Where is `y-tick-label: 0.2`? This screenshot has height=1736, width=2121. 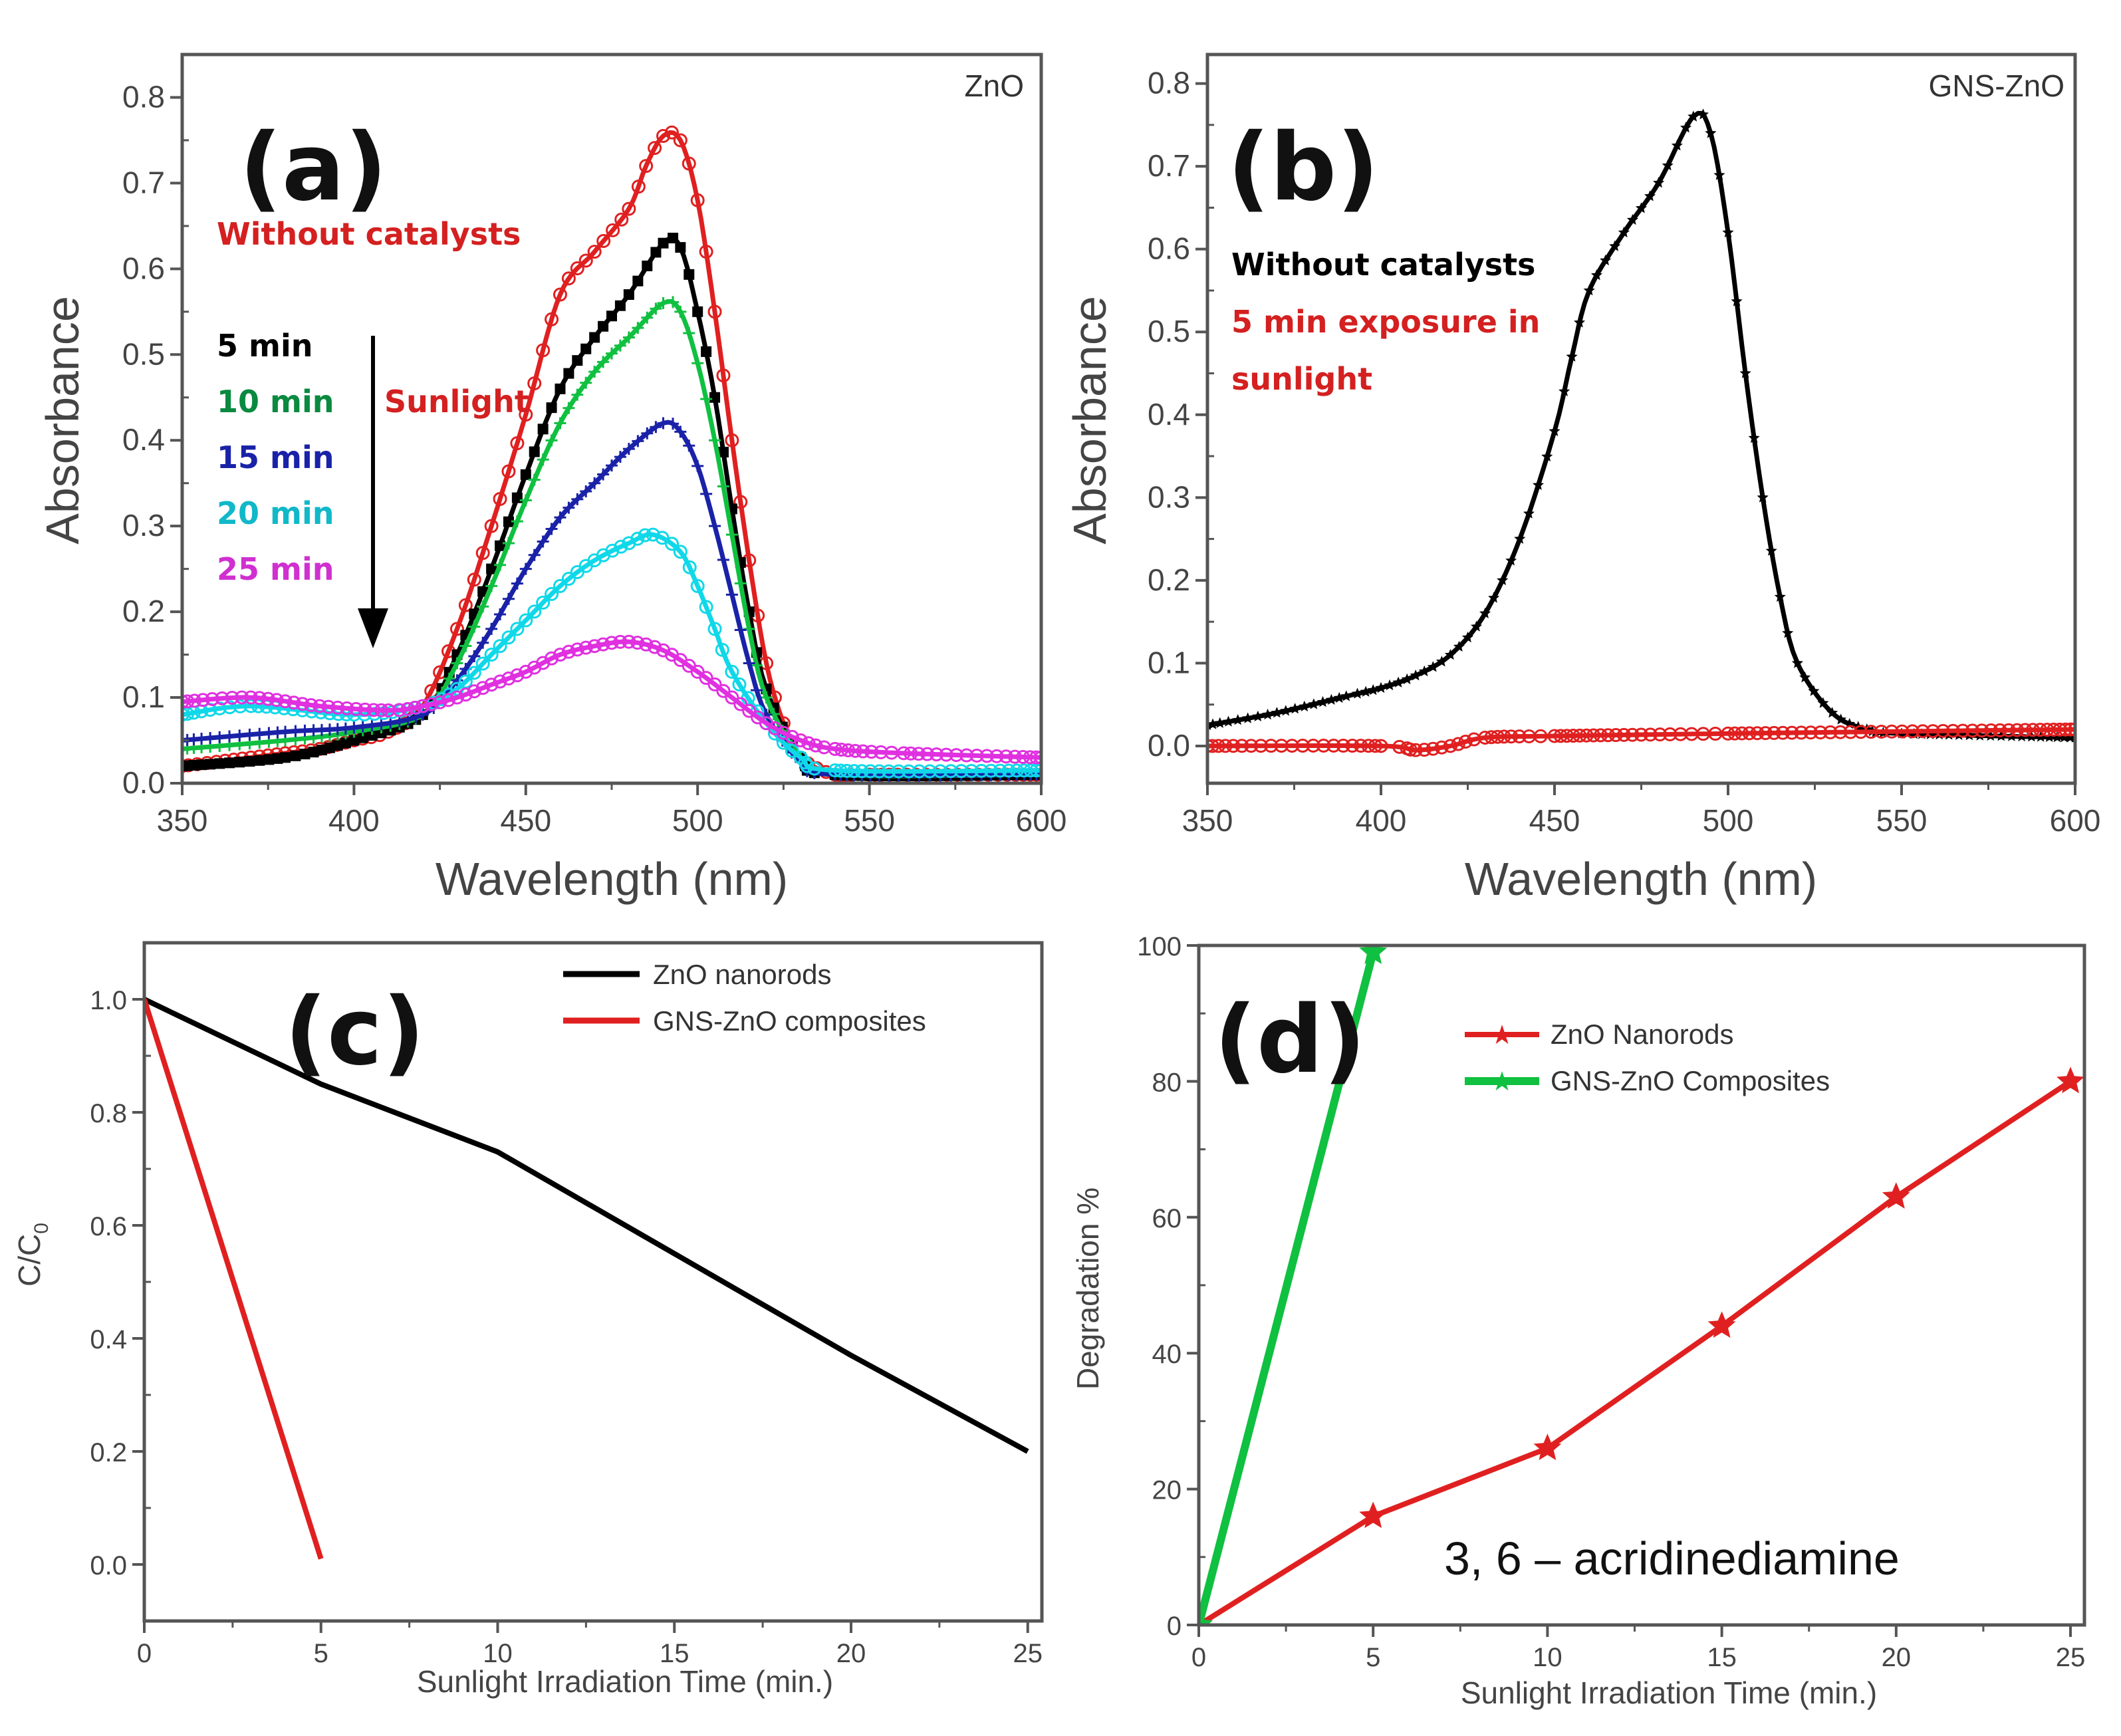
y-tick-label: 0.2 is located at coordinates (143, 611).